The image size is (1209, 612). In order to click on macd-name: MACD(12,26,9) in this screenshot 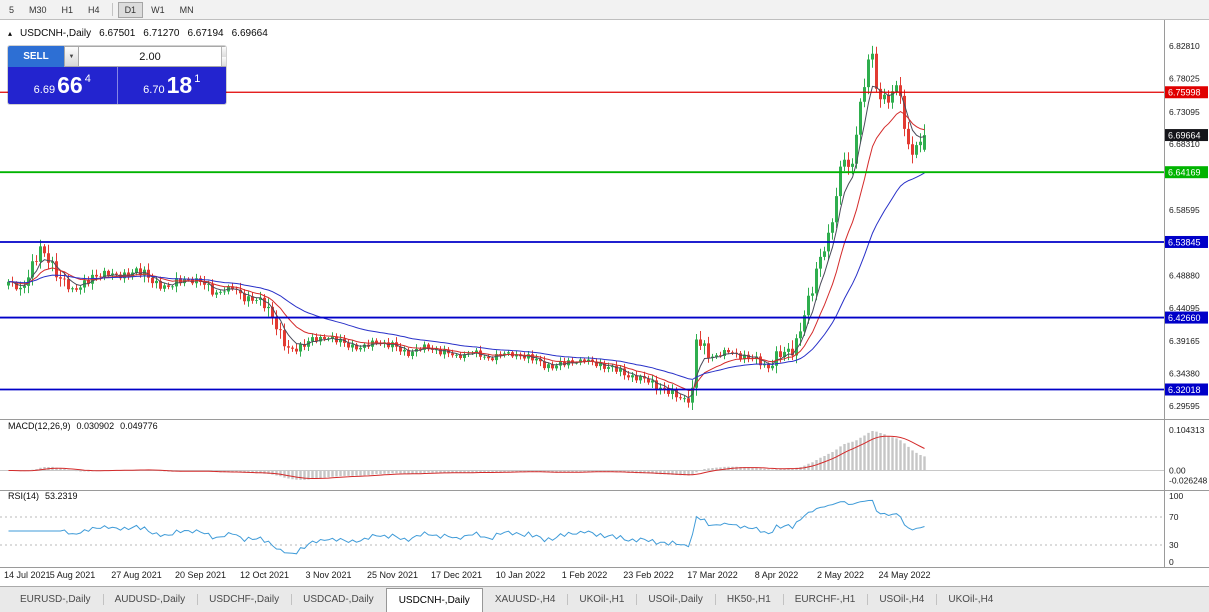, I will do `click(39, 426)`.